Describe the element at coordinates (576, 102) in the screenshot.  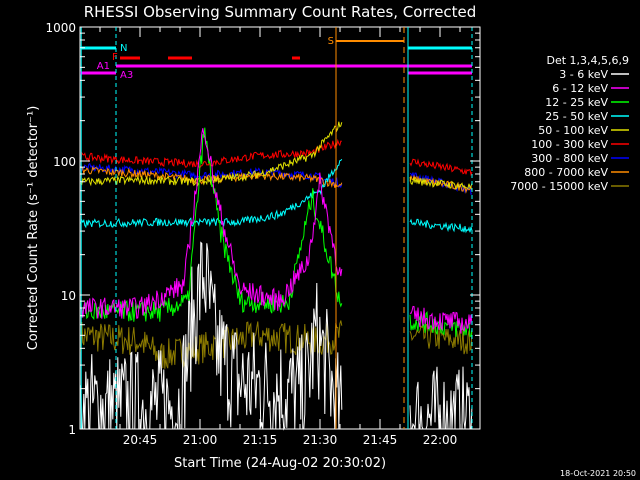
I see `legend-entry-label: 12 - 25 keV` at that location.